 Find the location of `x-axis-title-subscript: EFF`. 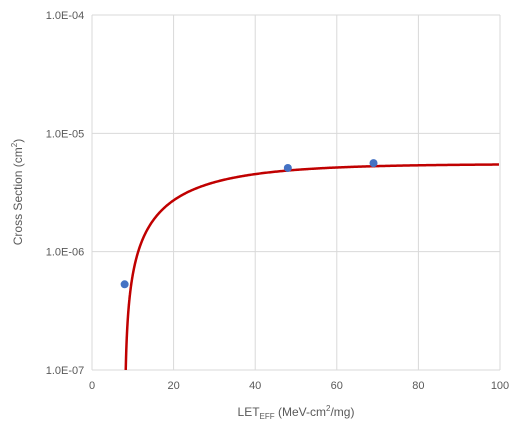

x-axis-title-subscript: EFF is located at coordinates (267, 416).